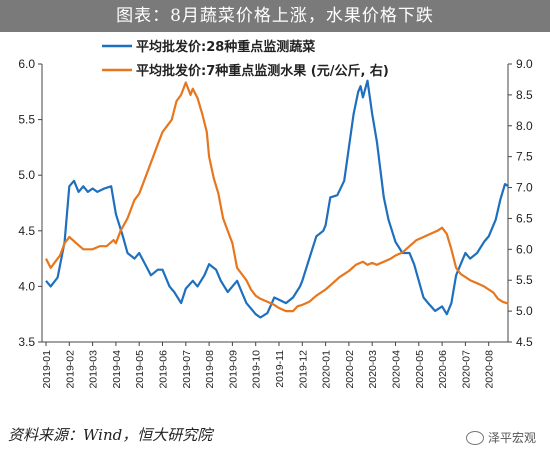 The width and height of the screenshot is (550, 452). Describe the element at coordinates (524, 249) in the screenshot. I see `y-right-tick-label: 6.0` at that location.